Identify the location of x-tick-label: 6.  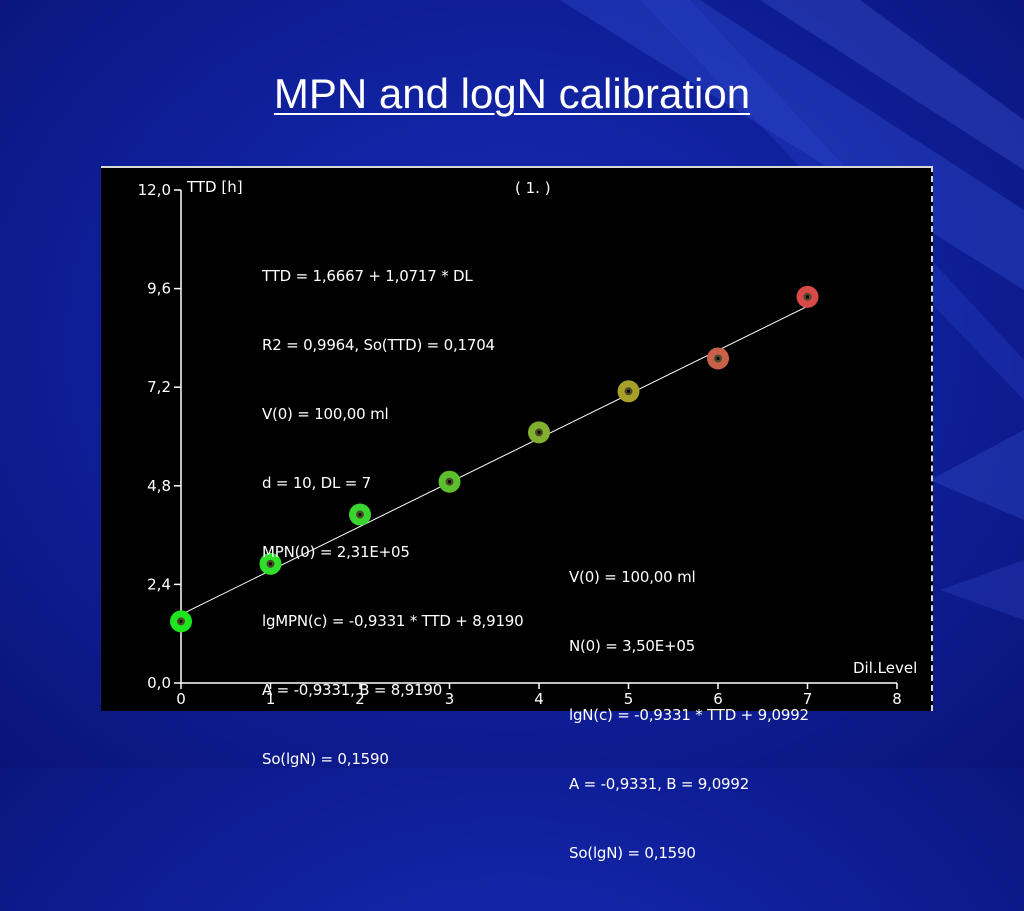
(718, 699).